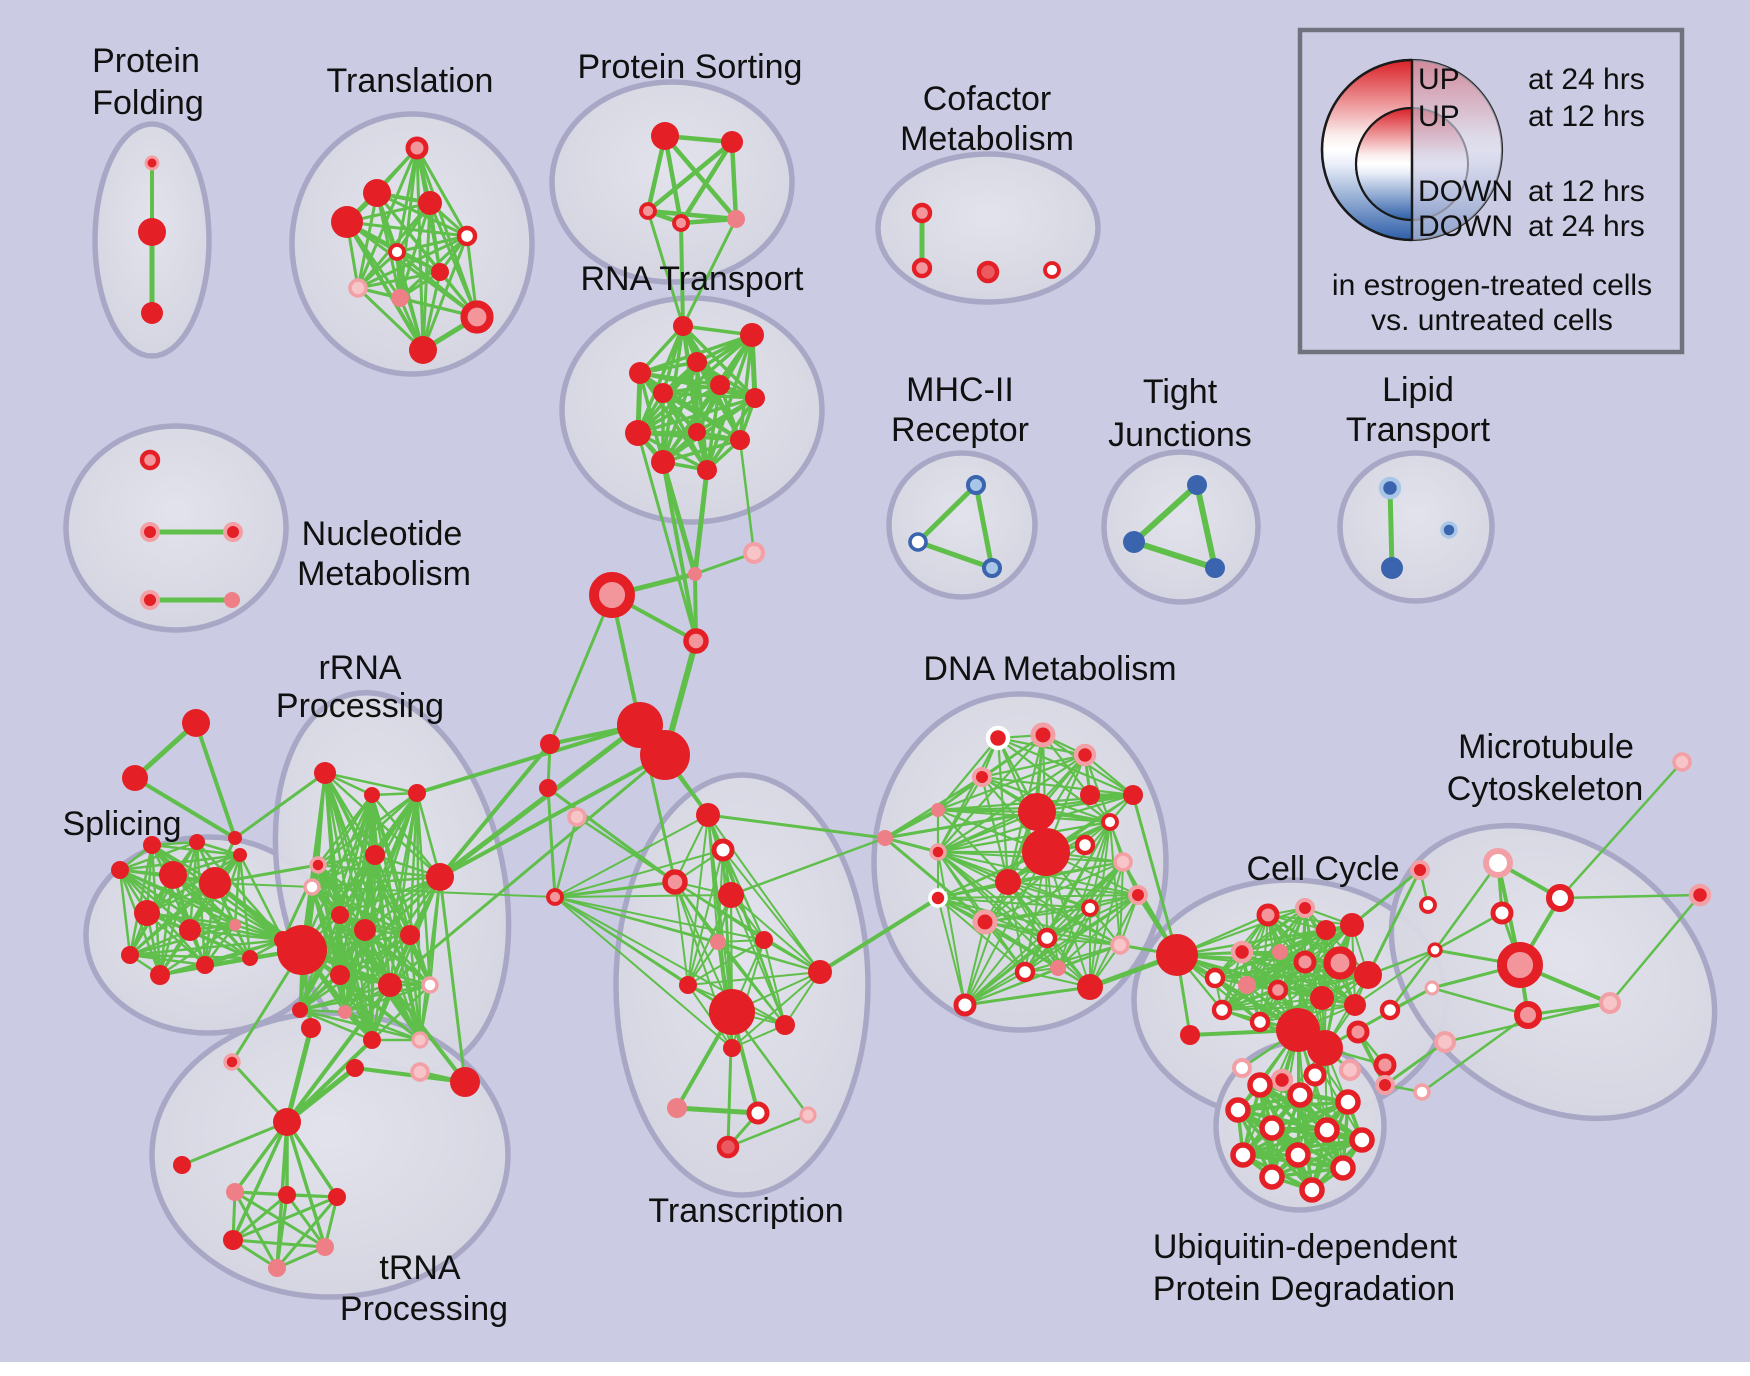 The width and height of the screenshot is (1750, 1376). Describe the element at coordinates (745, 1211) in the screenshot. I see `cluster-label-transcription: Transcription` at that location.